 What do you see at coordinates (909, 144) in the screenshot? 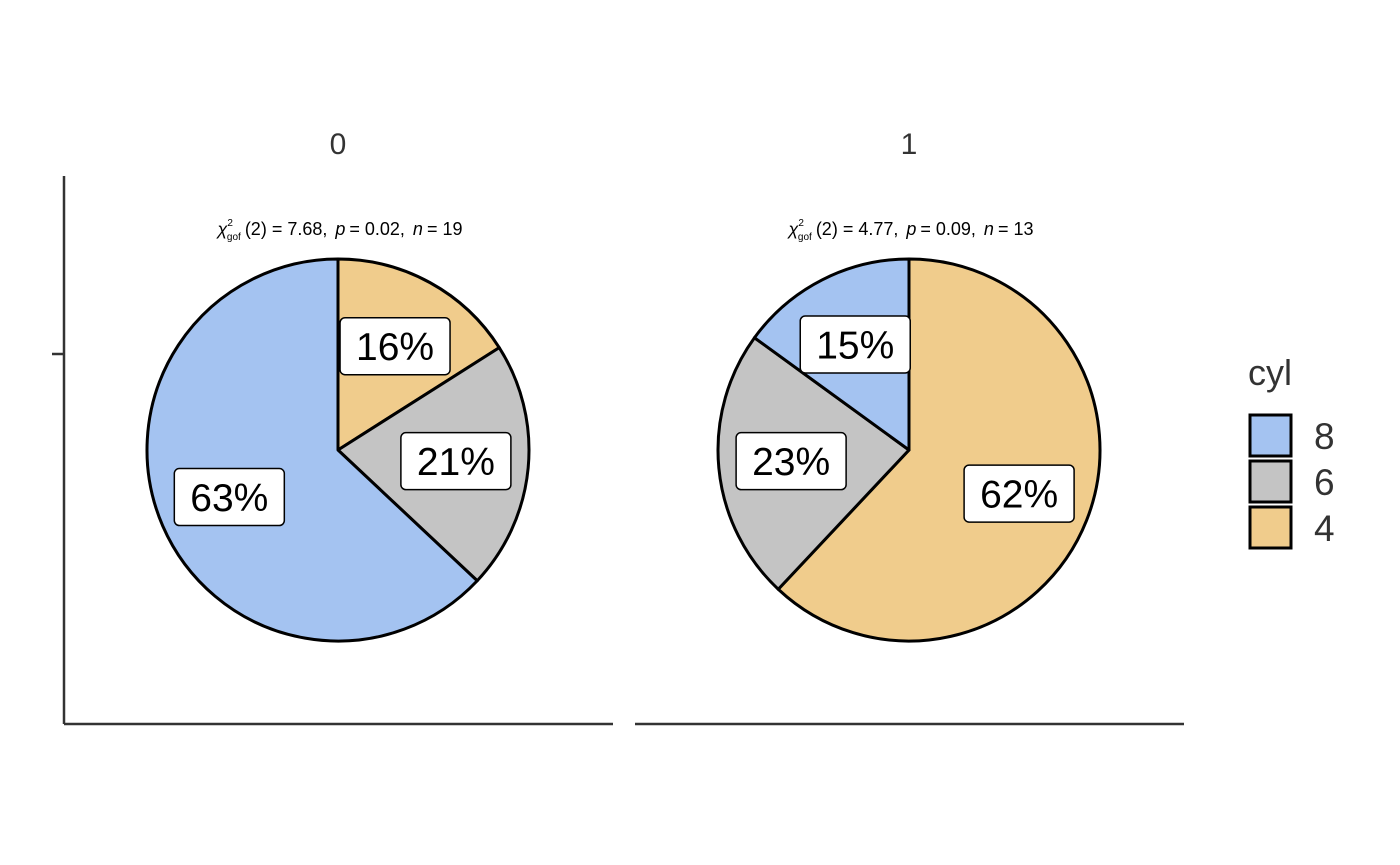
I see `facet-strip-label-1: 1` at bounding box center [909, 144].